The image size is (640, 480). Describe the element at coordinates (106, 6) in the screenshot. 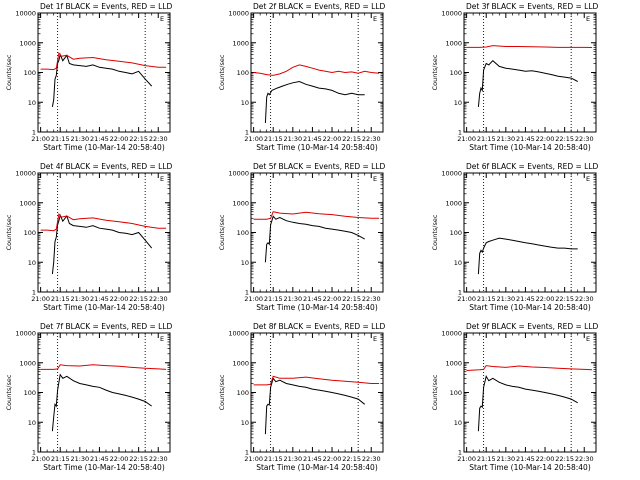

I see `panel-title: Det 1f BLACK = Events, RED = LLD` at that location.